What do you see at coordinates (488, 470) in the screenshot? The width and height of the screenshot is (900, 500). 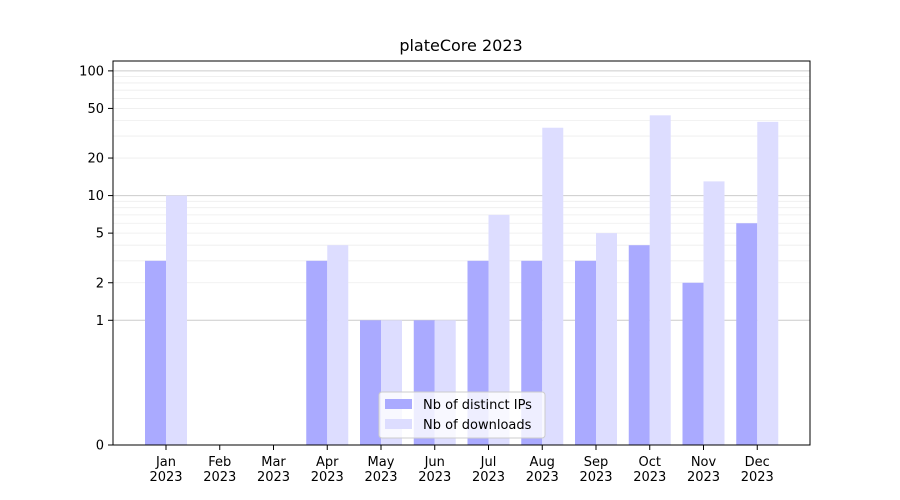 I see `x-tick-label: Jul 2023` at bounding box center [488, 470].